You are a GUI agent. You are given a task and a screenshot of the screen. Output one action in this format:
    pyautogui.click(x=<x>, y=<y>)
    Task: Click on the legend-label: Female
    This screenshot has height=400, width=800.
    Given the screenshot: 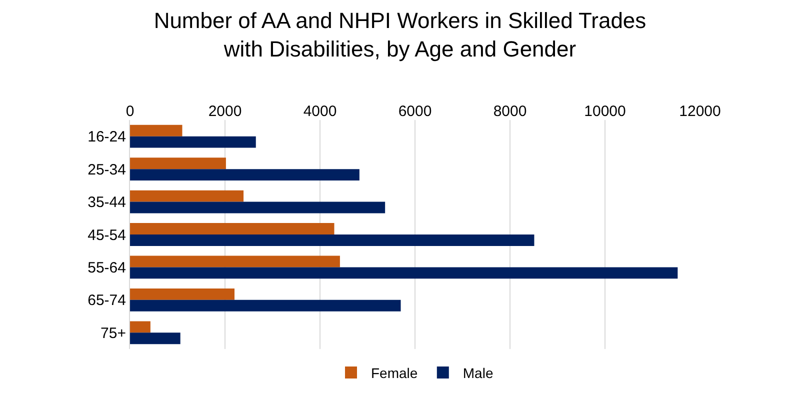 What is the action you would take?
    pyautogui.click(x=394, y=372)
    